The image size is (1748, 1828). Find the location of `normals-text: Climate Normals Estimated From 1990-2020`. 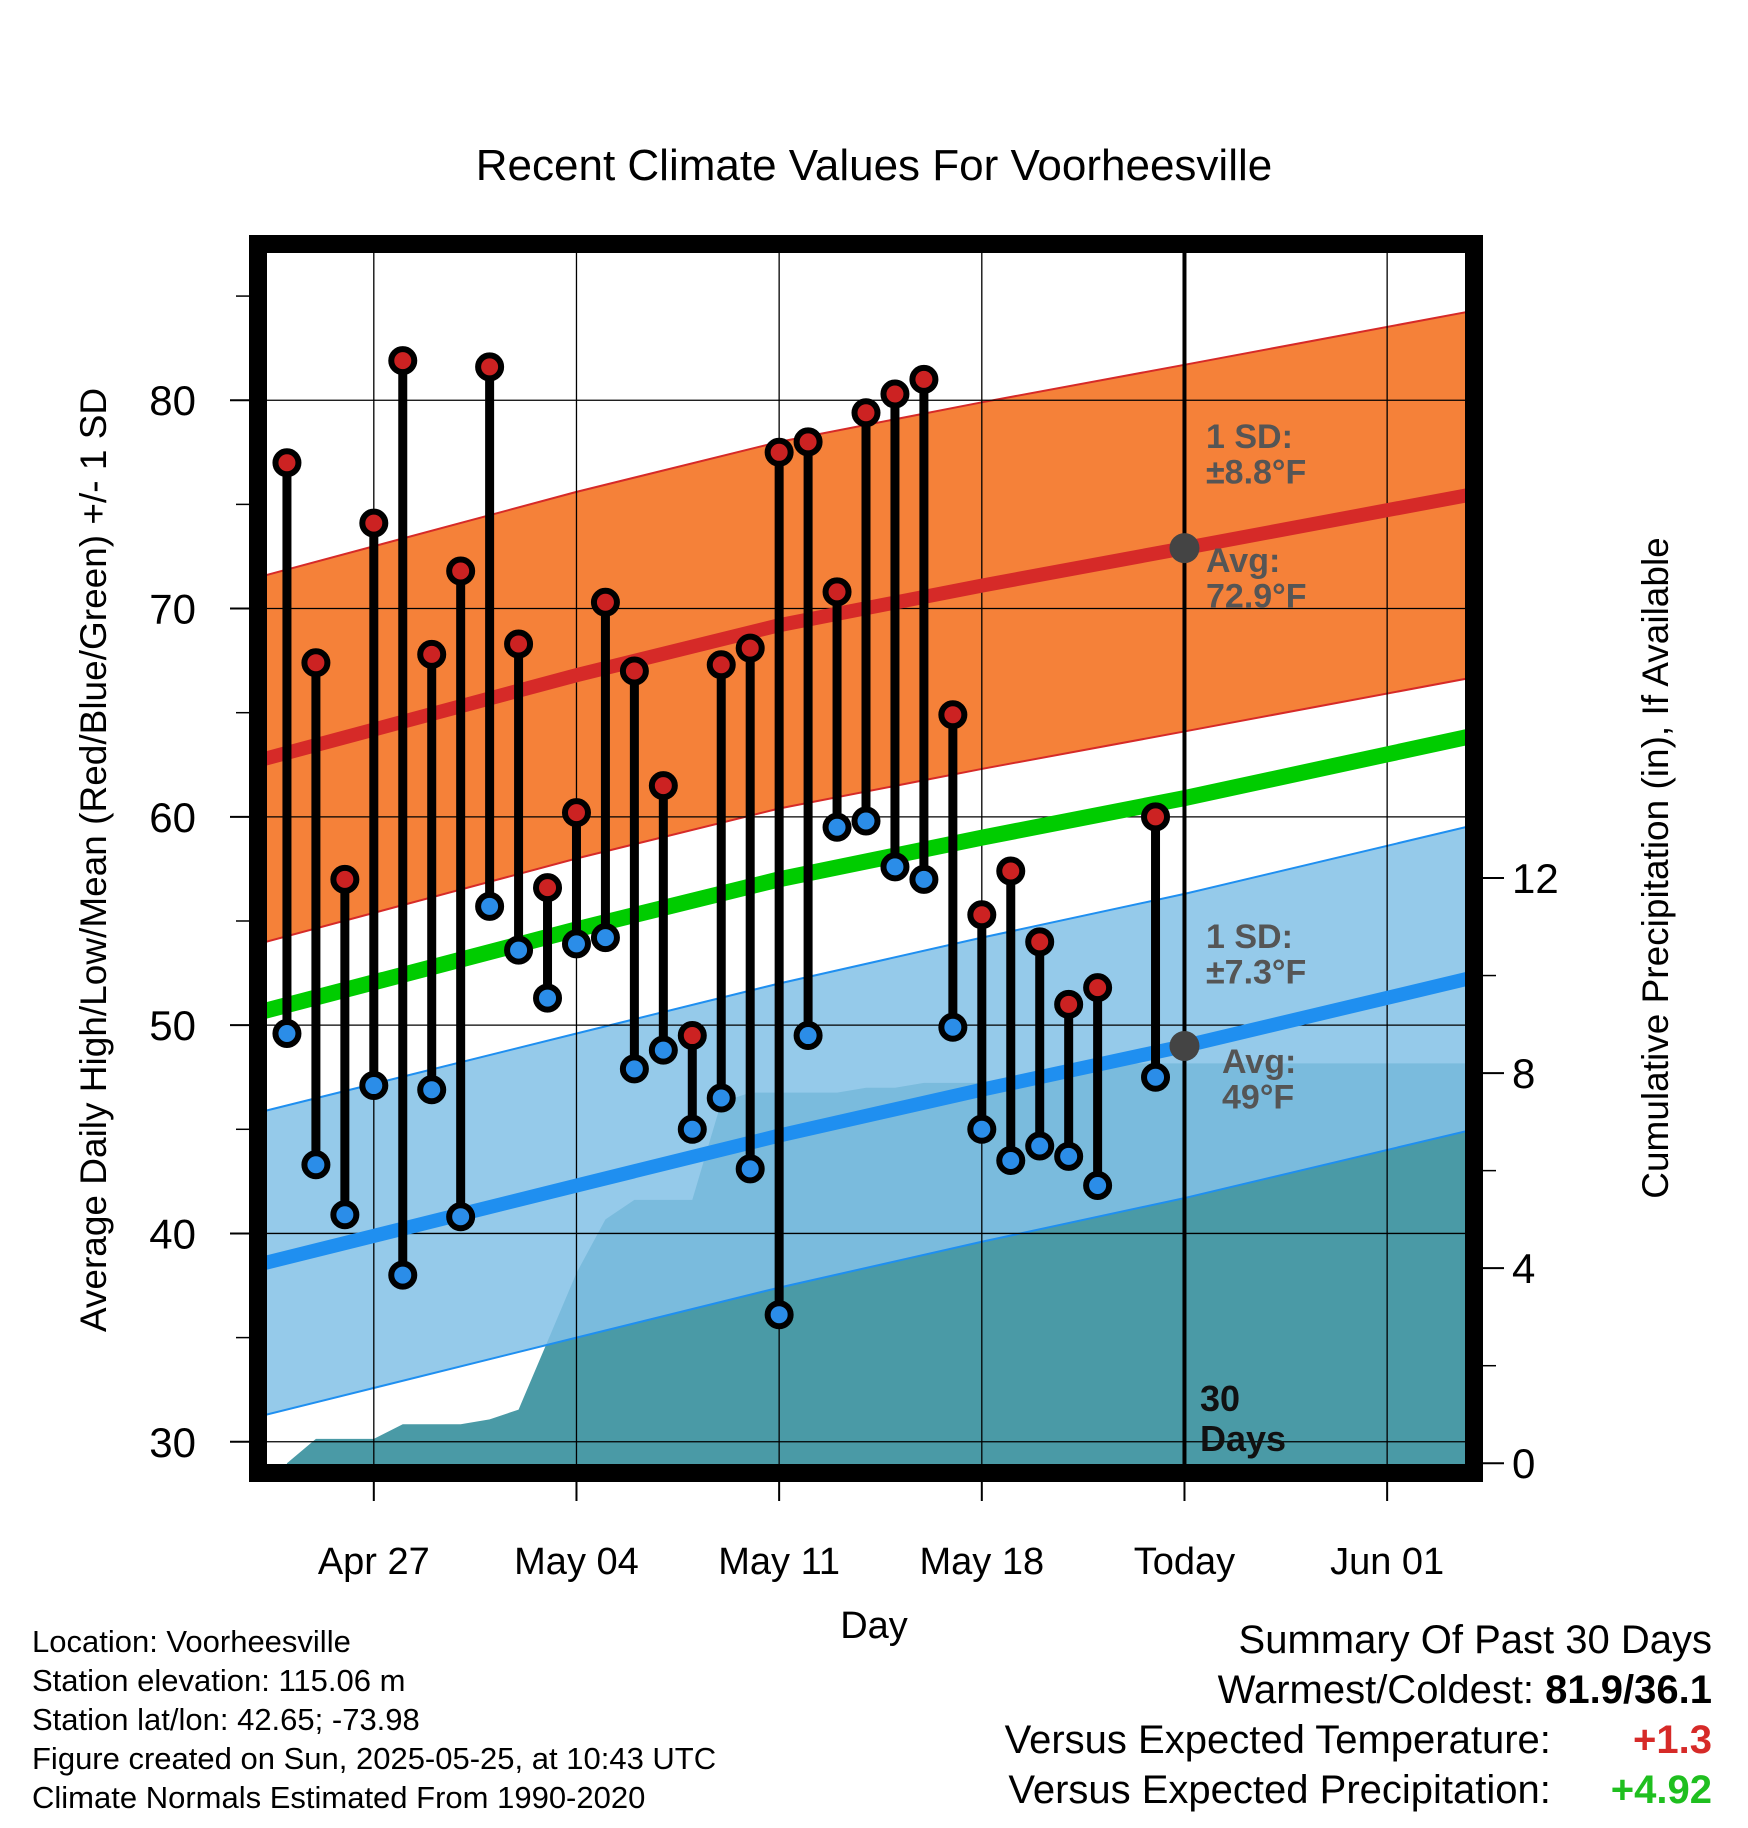

normals-text: Climate Normals Estimated From 1990-2020 is located at coordinates (339, 1797).